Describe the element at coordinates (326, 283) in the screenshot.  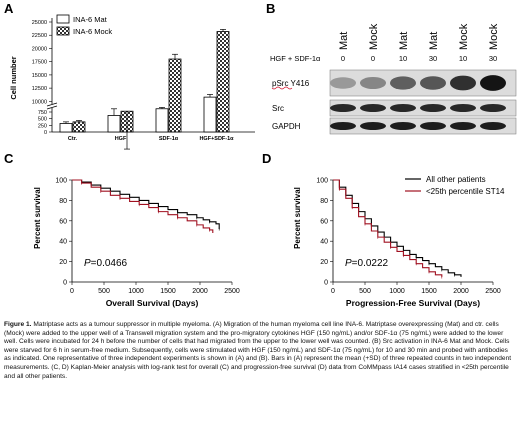
I see `panel-d-y-tick-label: 0` at that location.